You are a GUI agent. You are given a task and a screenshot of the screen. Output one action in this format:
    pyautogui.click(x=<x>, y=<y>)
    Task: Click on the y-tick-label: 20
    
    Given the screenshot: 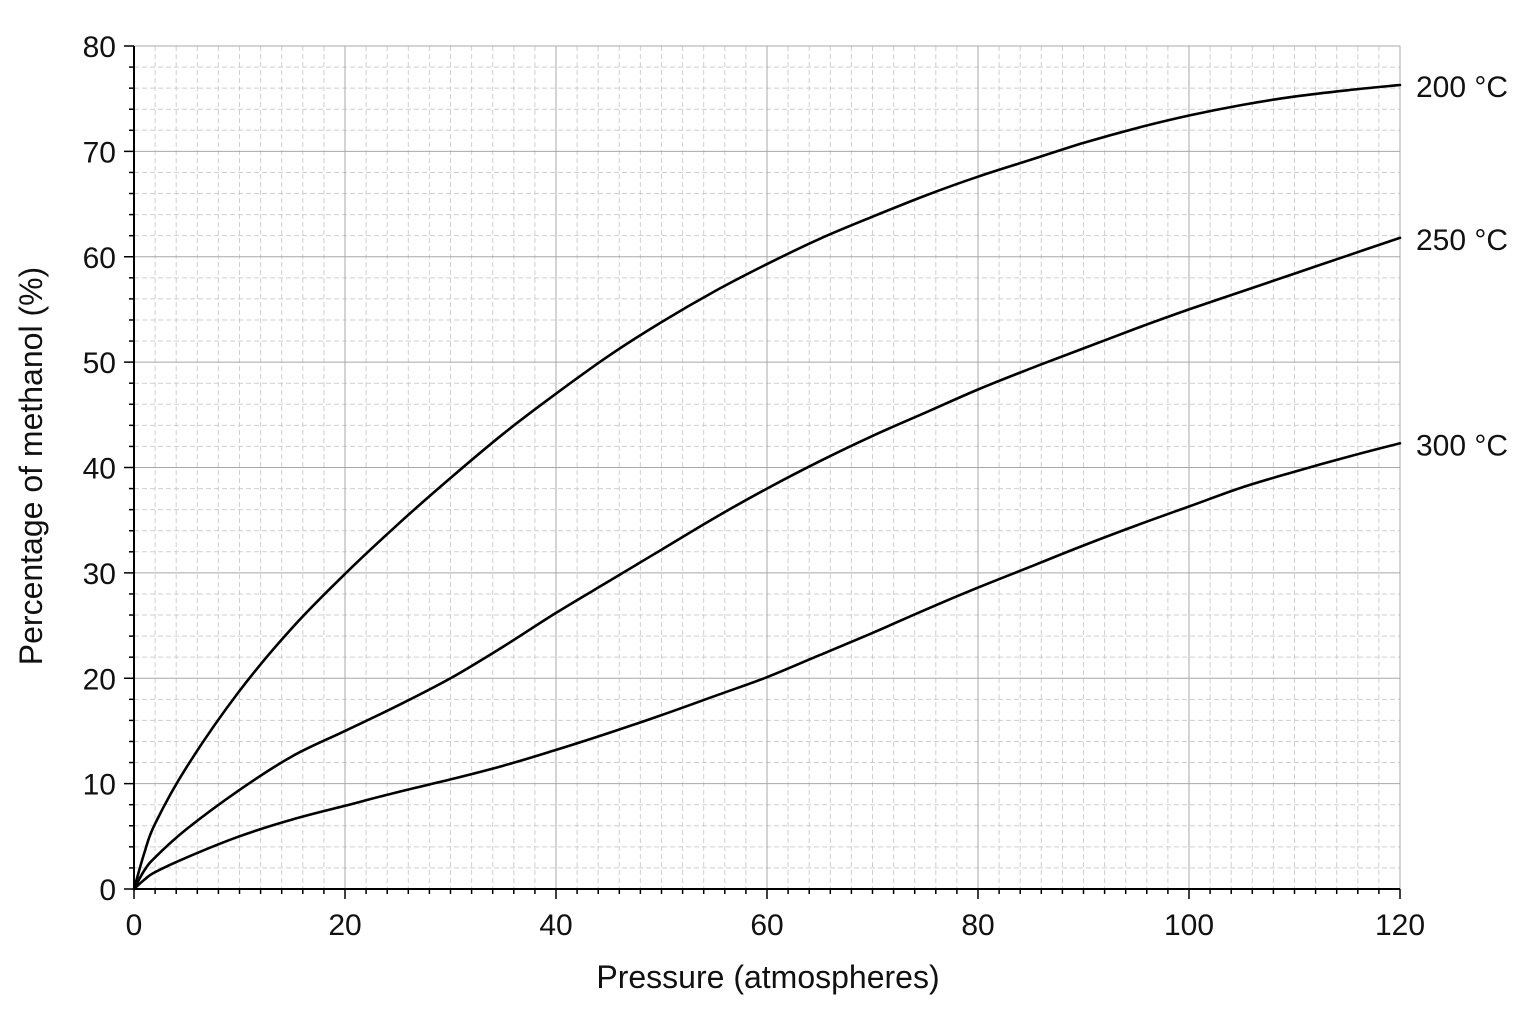 What is the action you would take?
    pyautogui.click(x=99, y=679)
    